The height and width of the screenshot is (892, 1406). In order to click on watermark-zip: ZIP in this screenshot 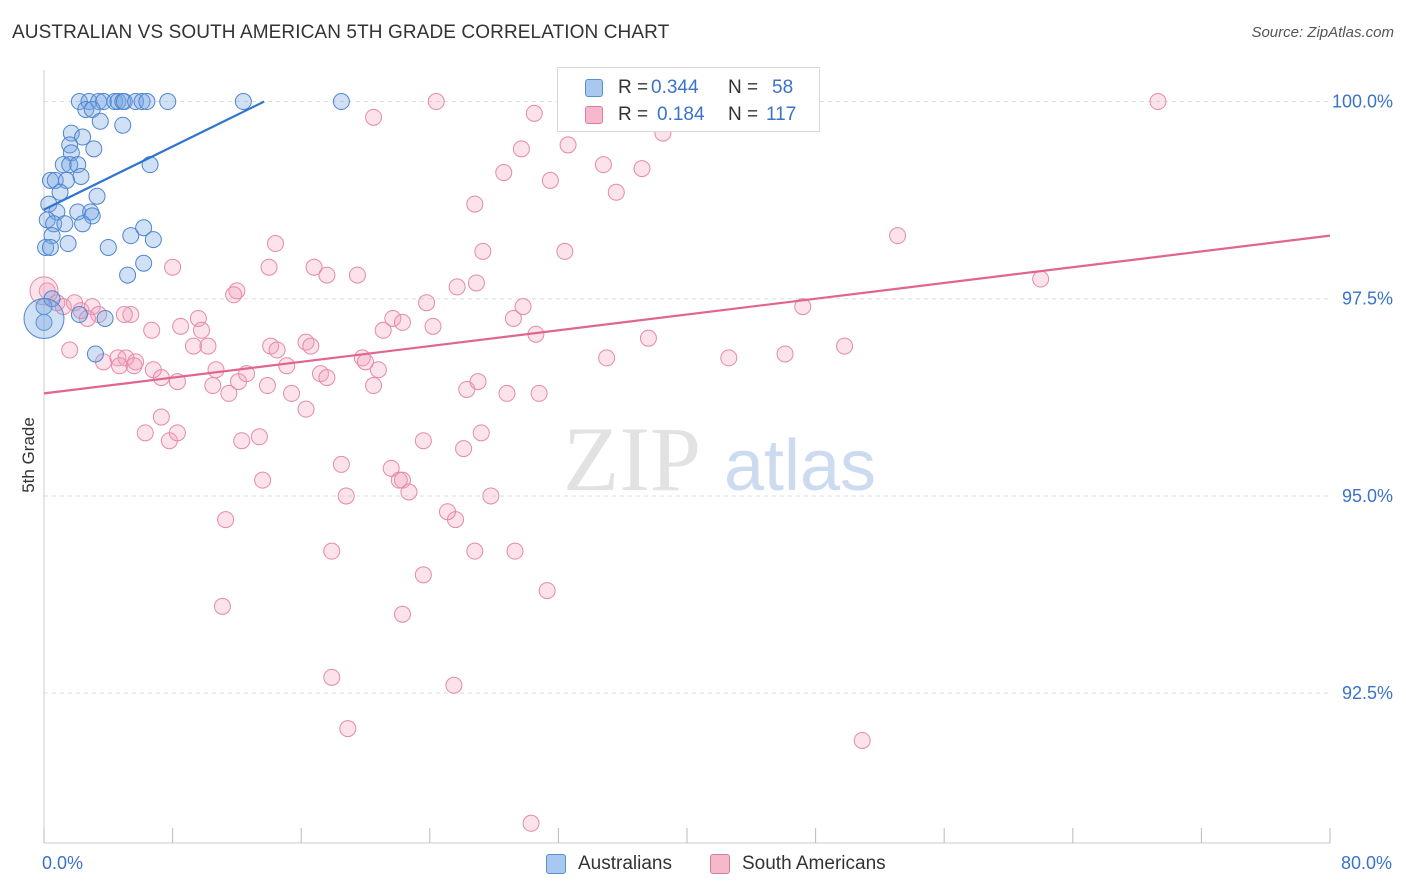, I will do `click(632, 459)`.